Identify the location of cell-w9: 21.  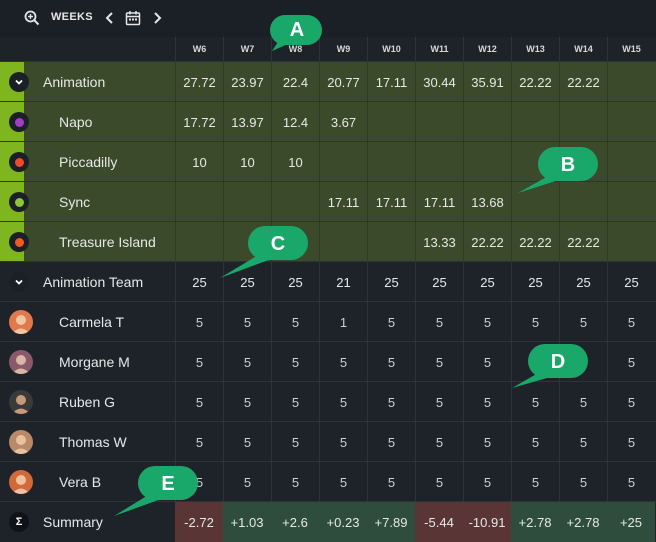
(343, 282).